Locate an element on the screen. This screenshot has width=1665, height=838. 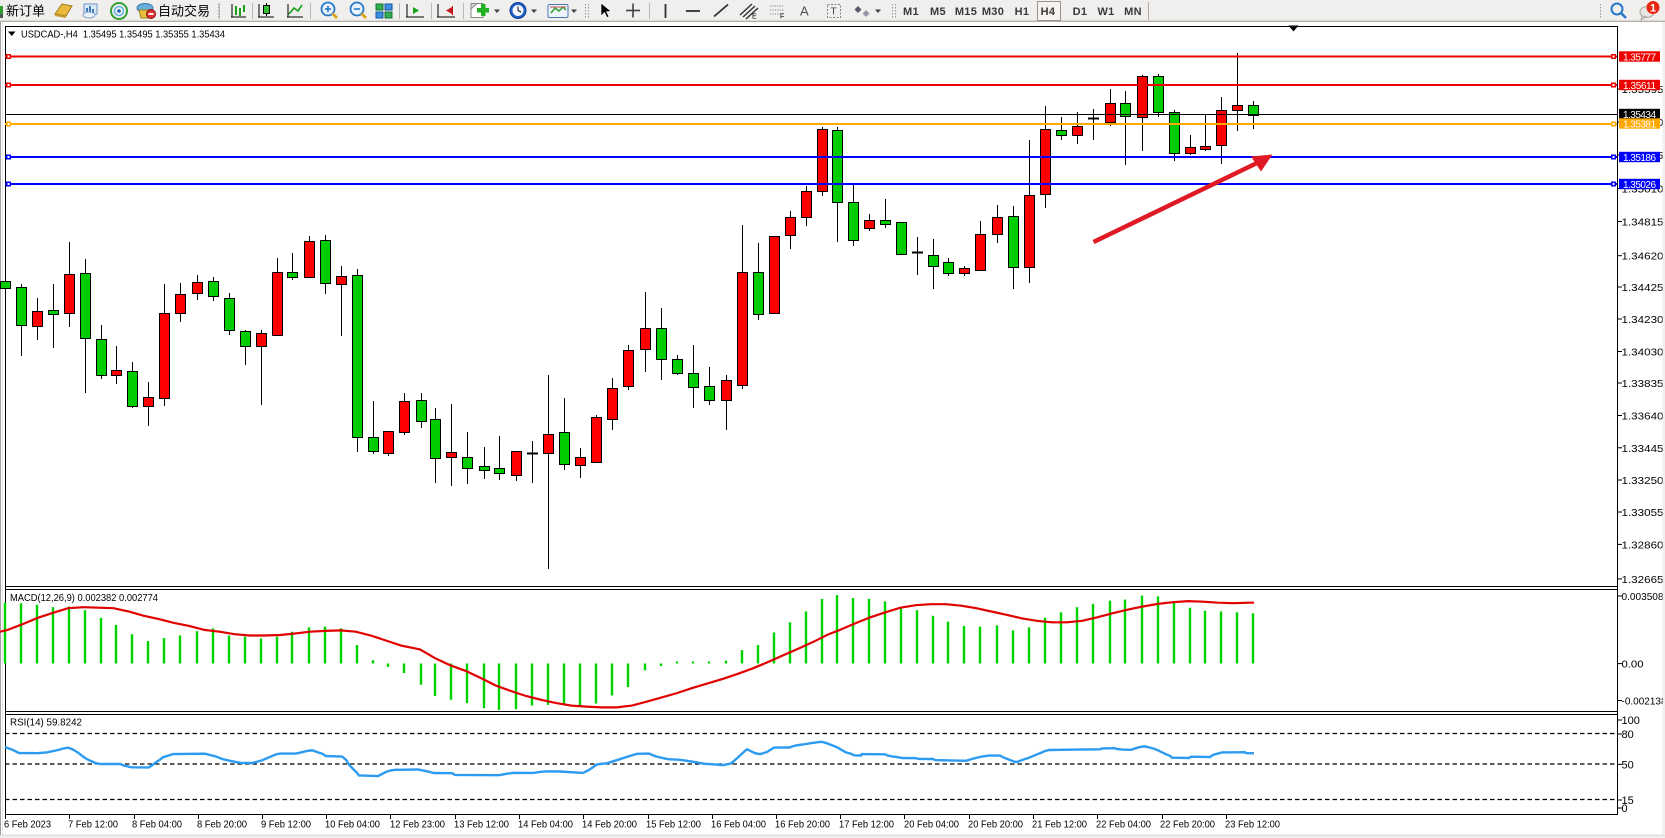
svg-text: 17 Feb 12:00 is located at coordinates (866, 825).